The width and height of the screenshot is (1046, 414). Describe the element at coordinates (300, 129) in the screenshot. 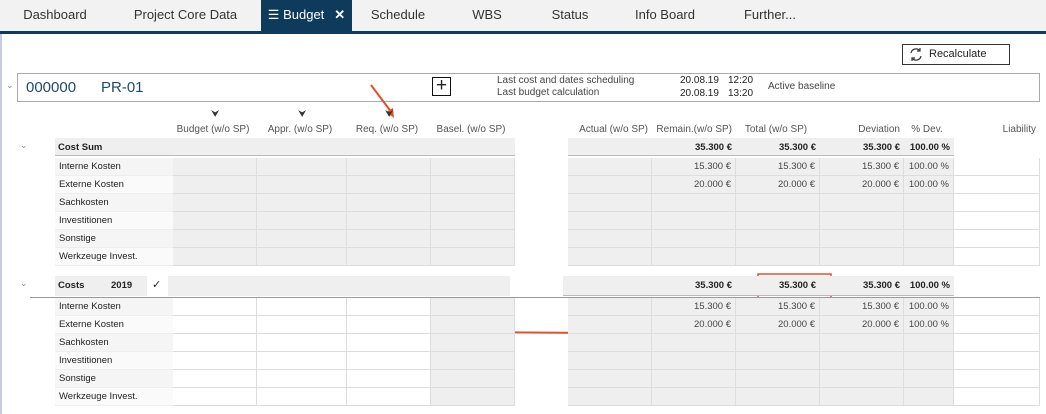

I see `column-header: Appr. (w/o SP)` at that location.